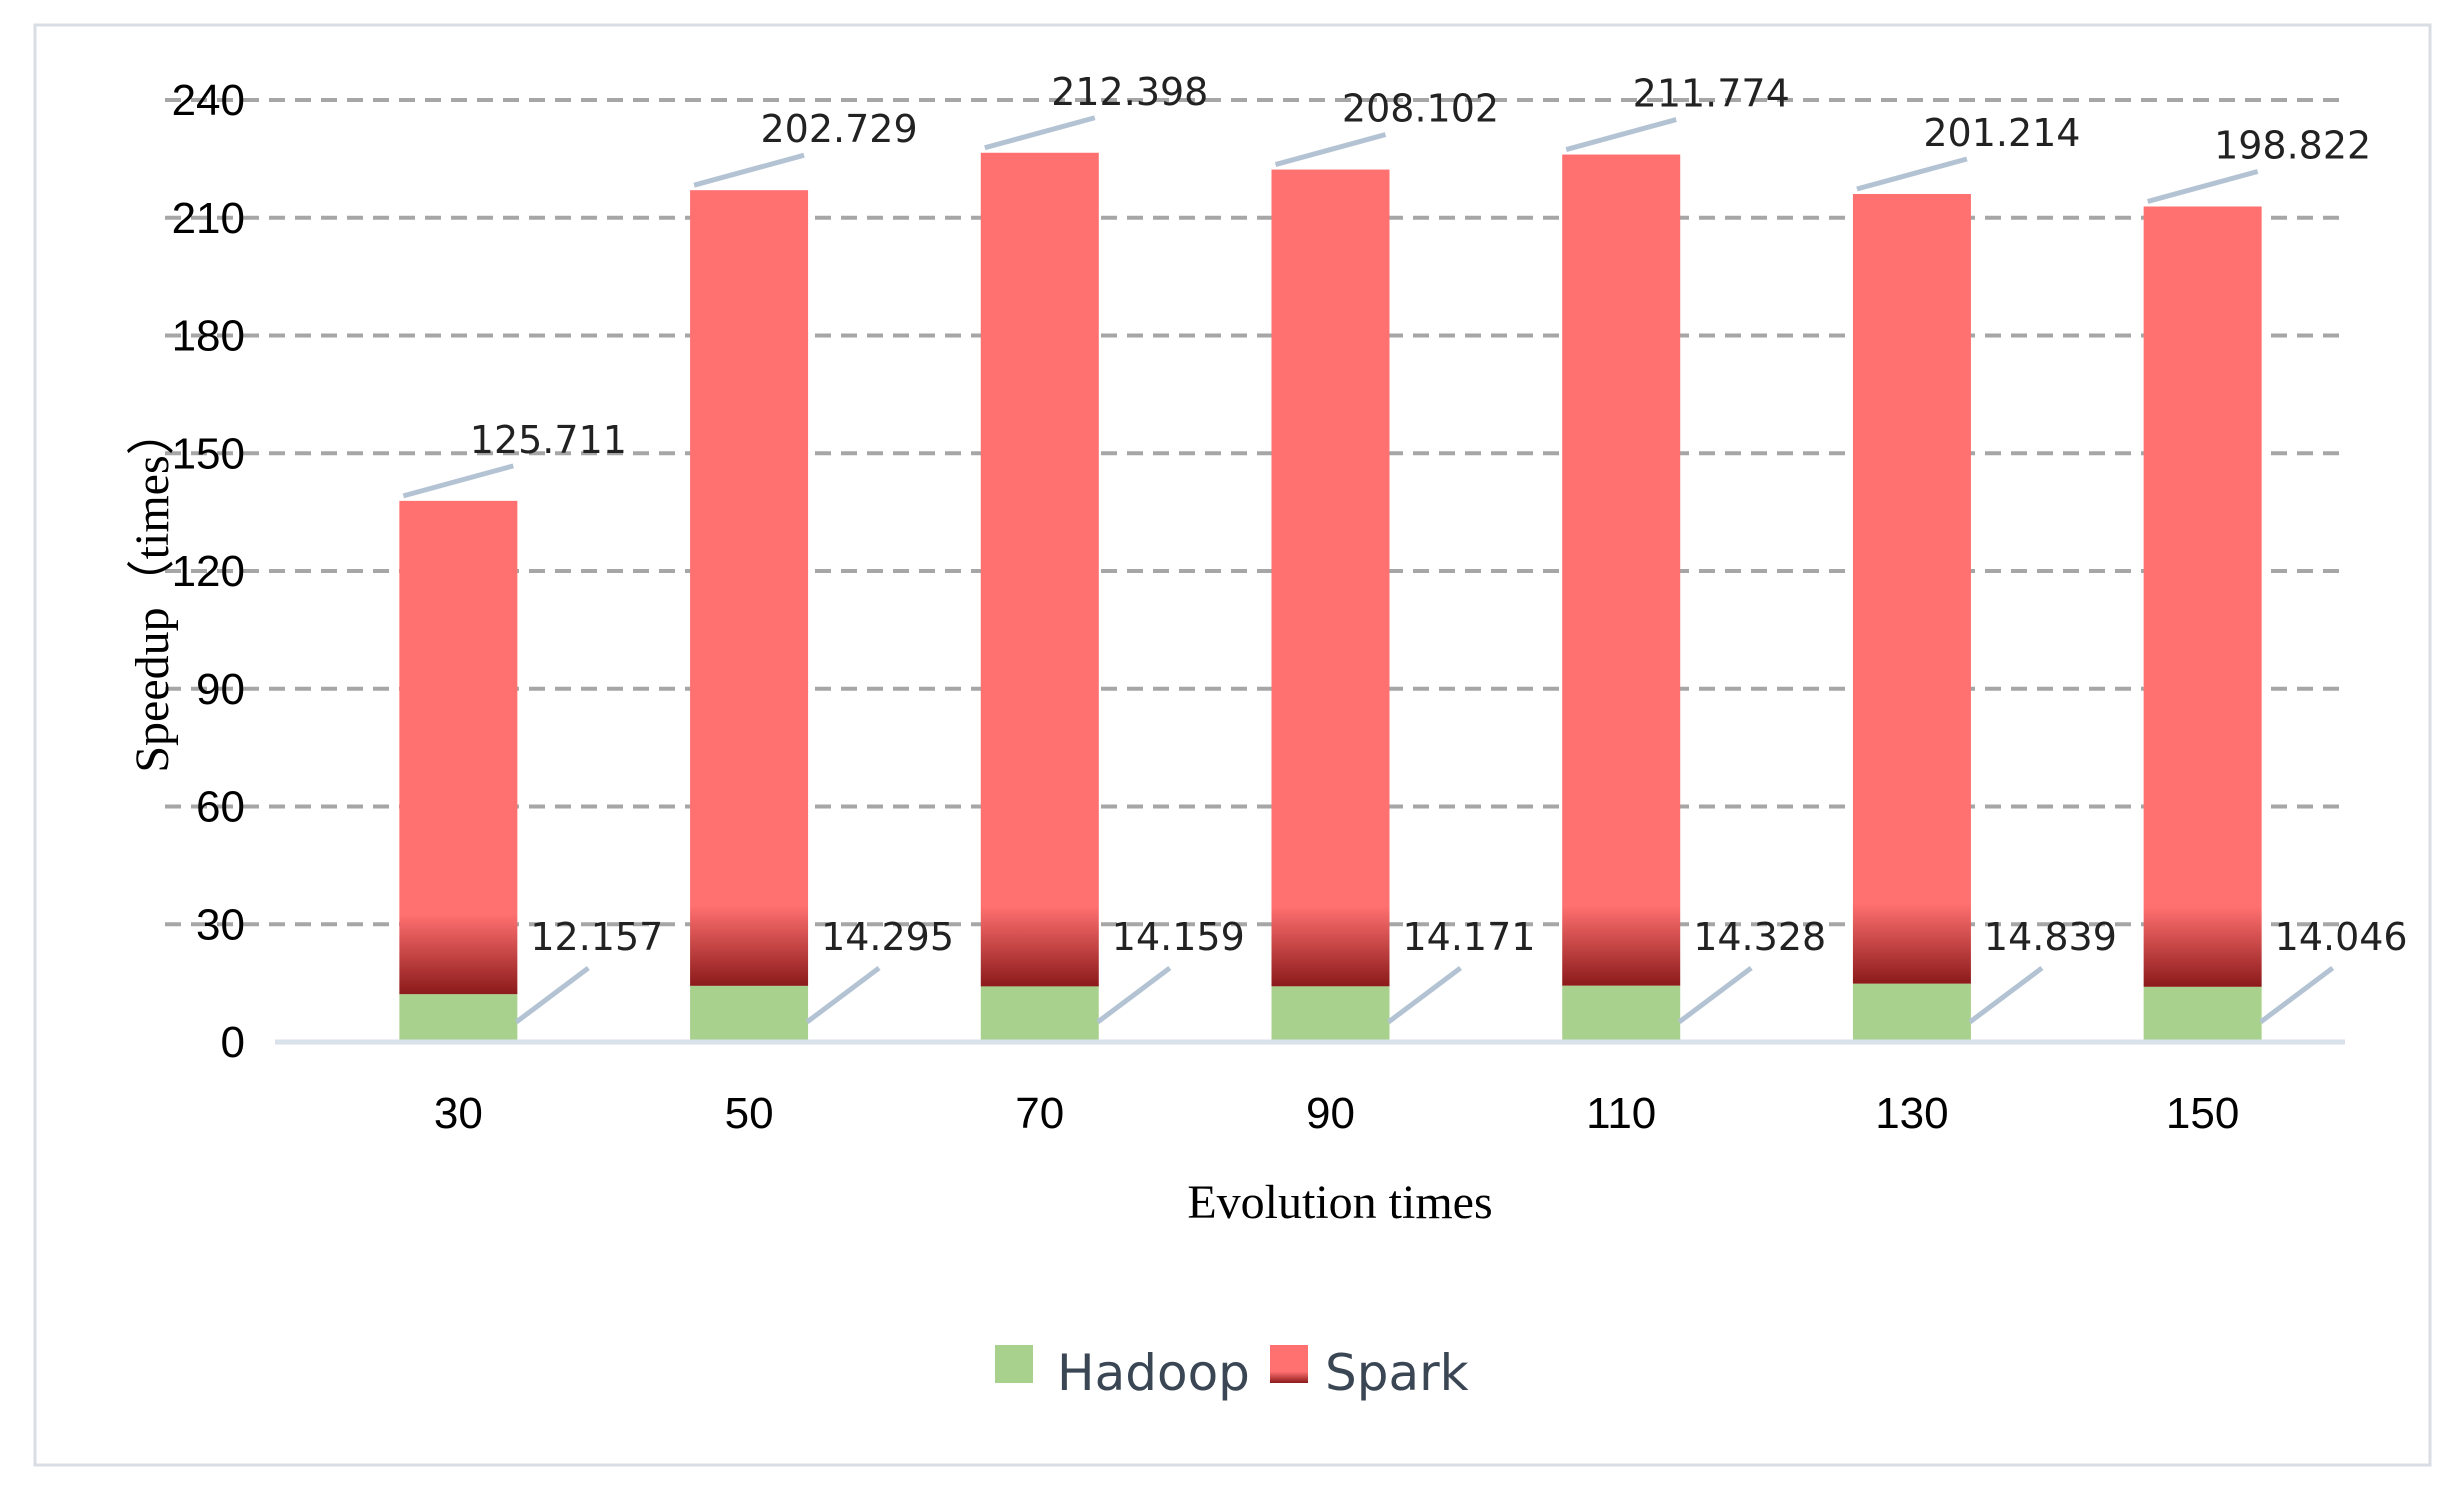 The height and width of the screenshot is (1487, 2450). What do you see at coordinates (208, 100) in the screenshot?
I see `y-tick-label: 240` at bounding box center [208, 100].